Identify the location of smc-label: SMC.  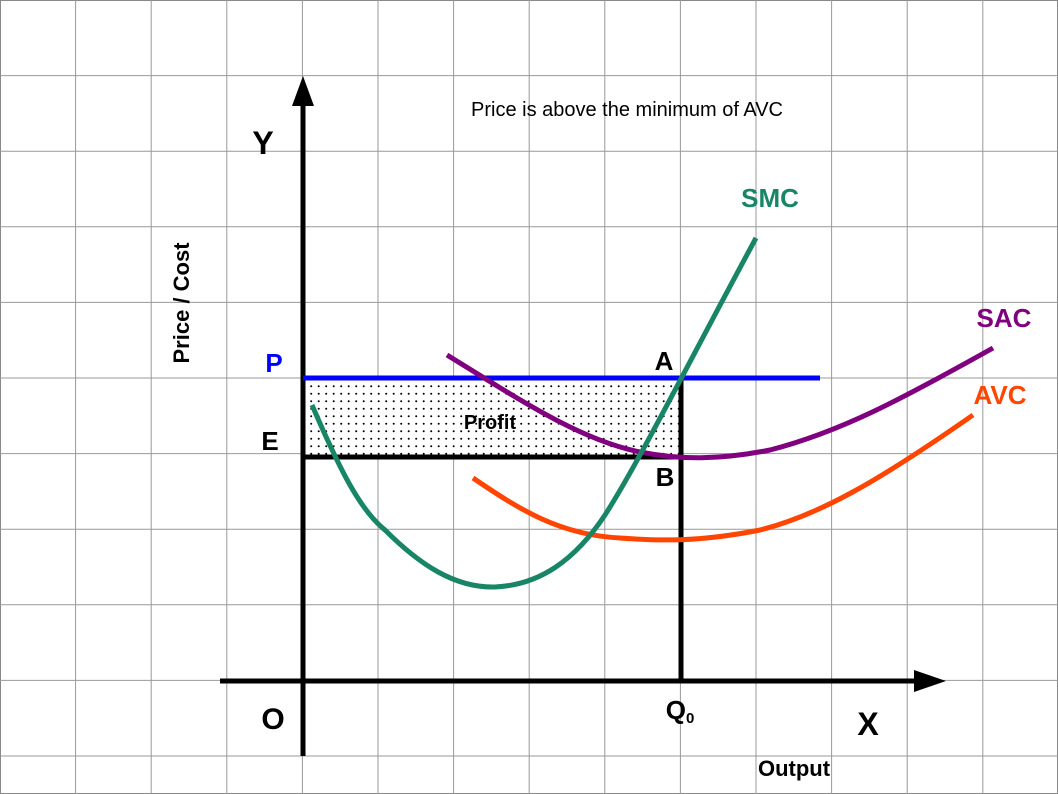
(770, 198).